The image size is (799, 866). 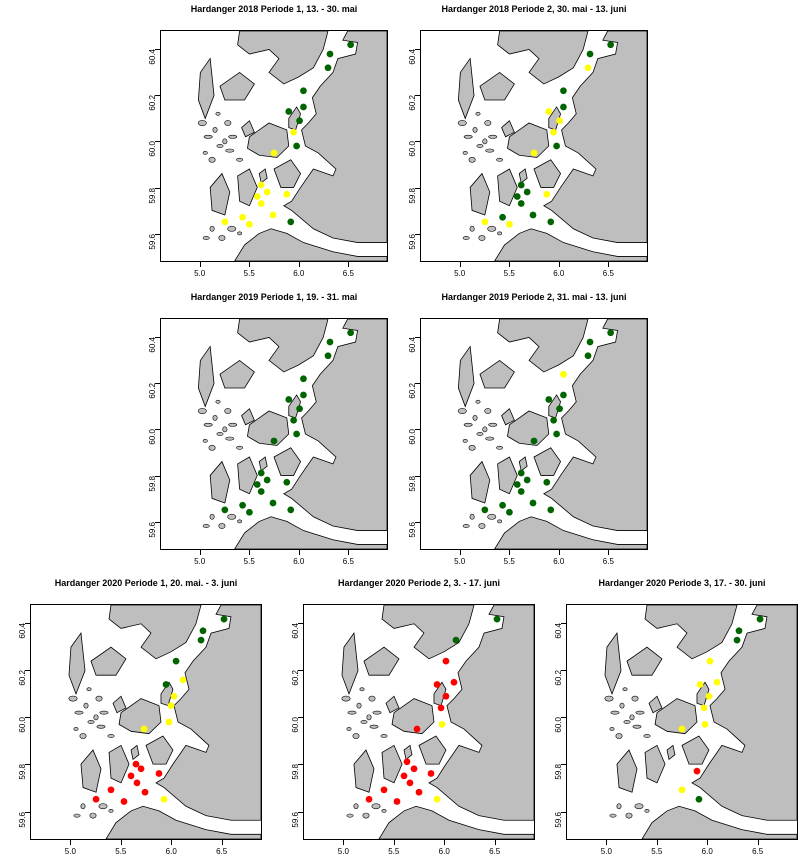 I want to click on land-osoy, so click(x=644, y=661).